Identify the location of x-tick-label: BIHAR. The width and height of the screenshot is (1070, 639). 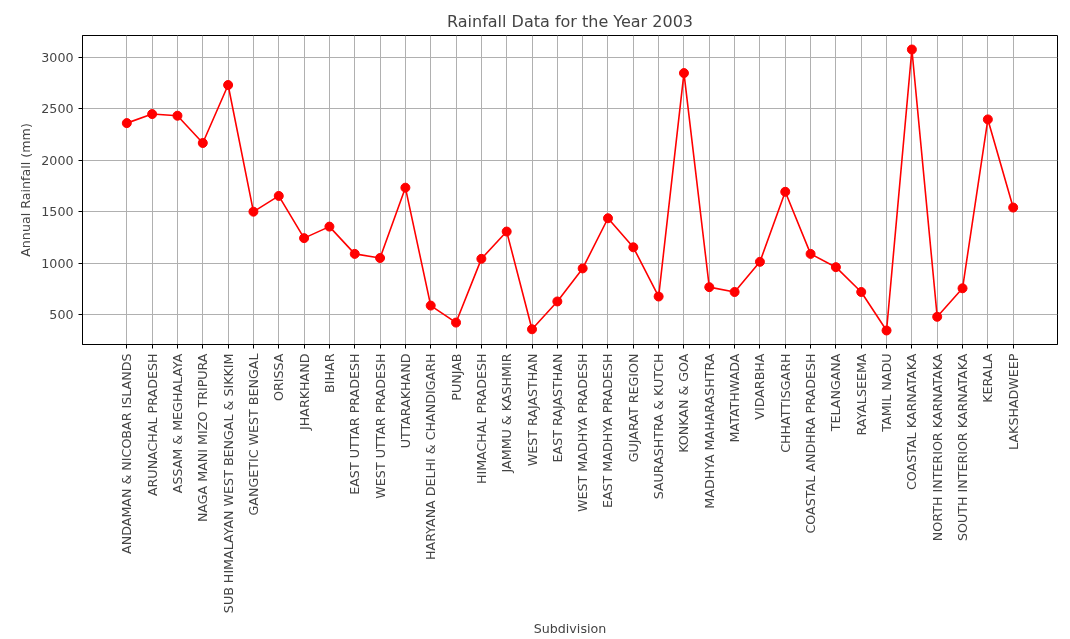
(329, 373).